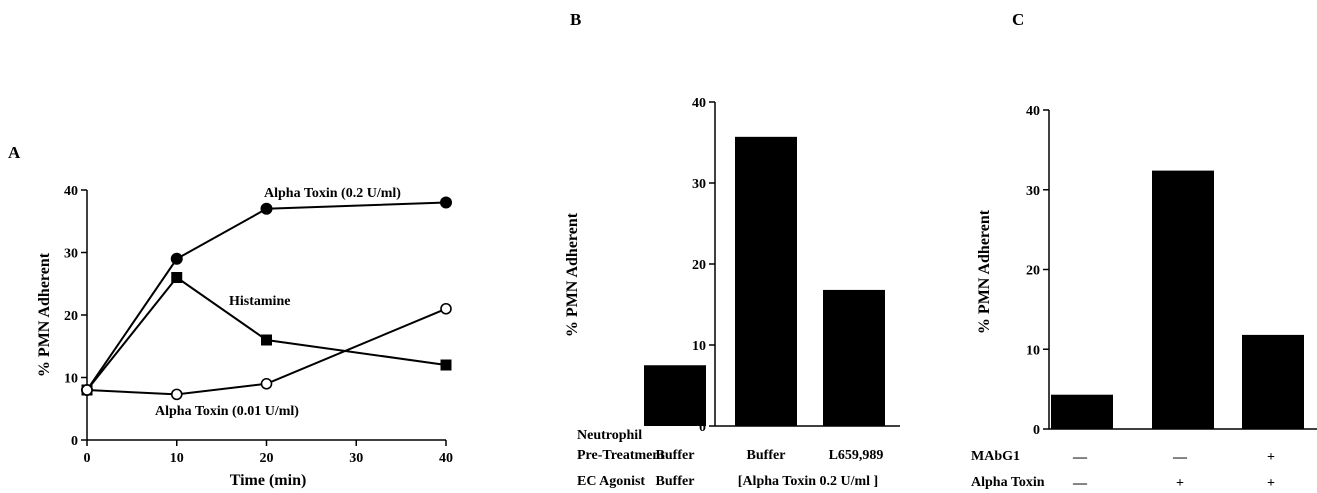 Image resolution: width=1317 pixels, height=493 pixels. I want to click on panel-c-row-0-cell-2: +, so click(1271, 457).